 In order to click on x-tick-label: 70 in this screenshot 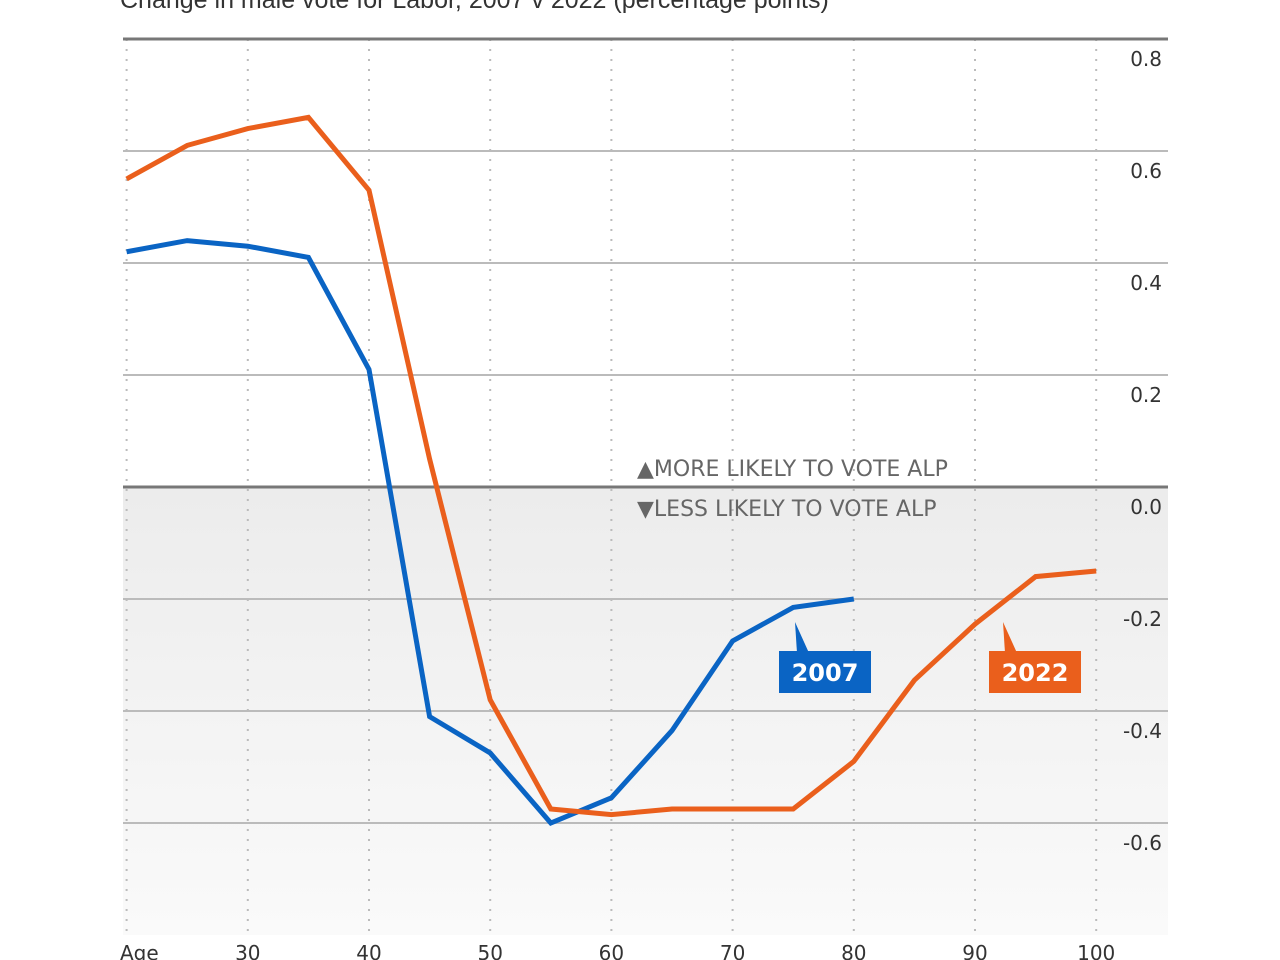, I will do `click(732, 950)`.